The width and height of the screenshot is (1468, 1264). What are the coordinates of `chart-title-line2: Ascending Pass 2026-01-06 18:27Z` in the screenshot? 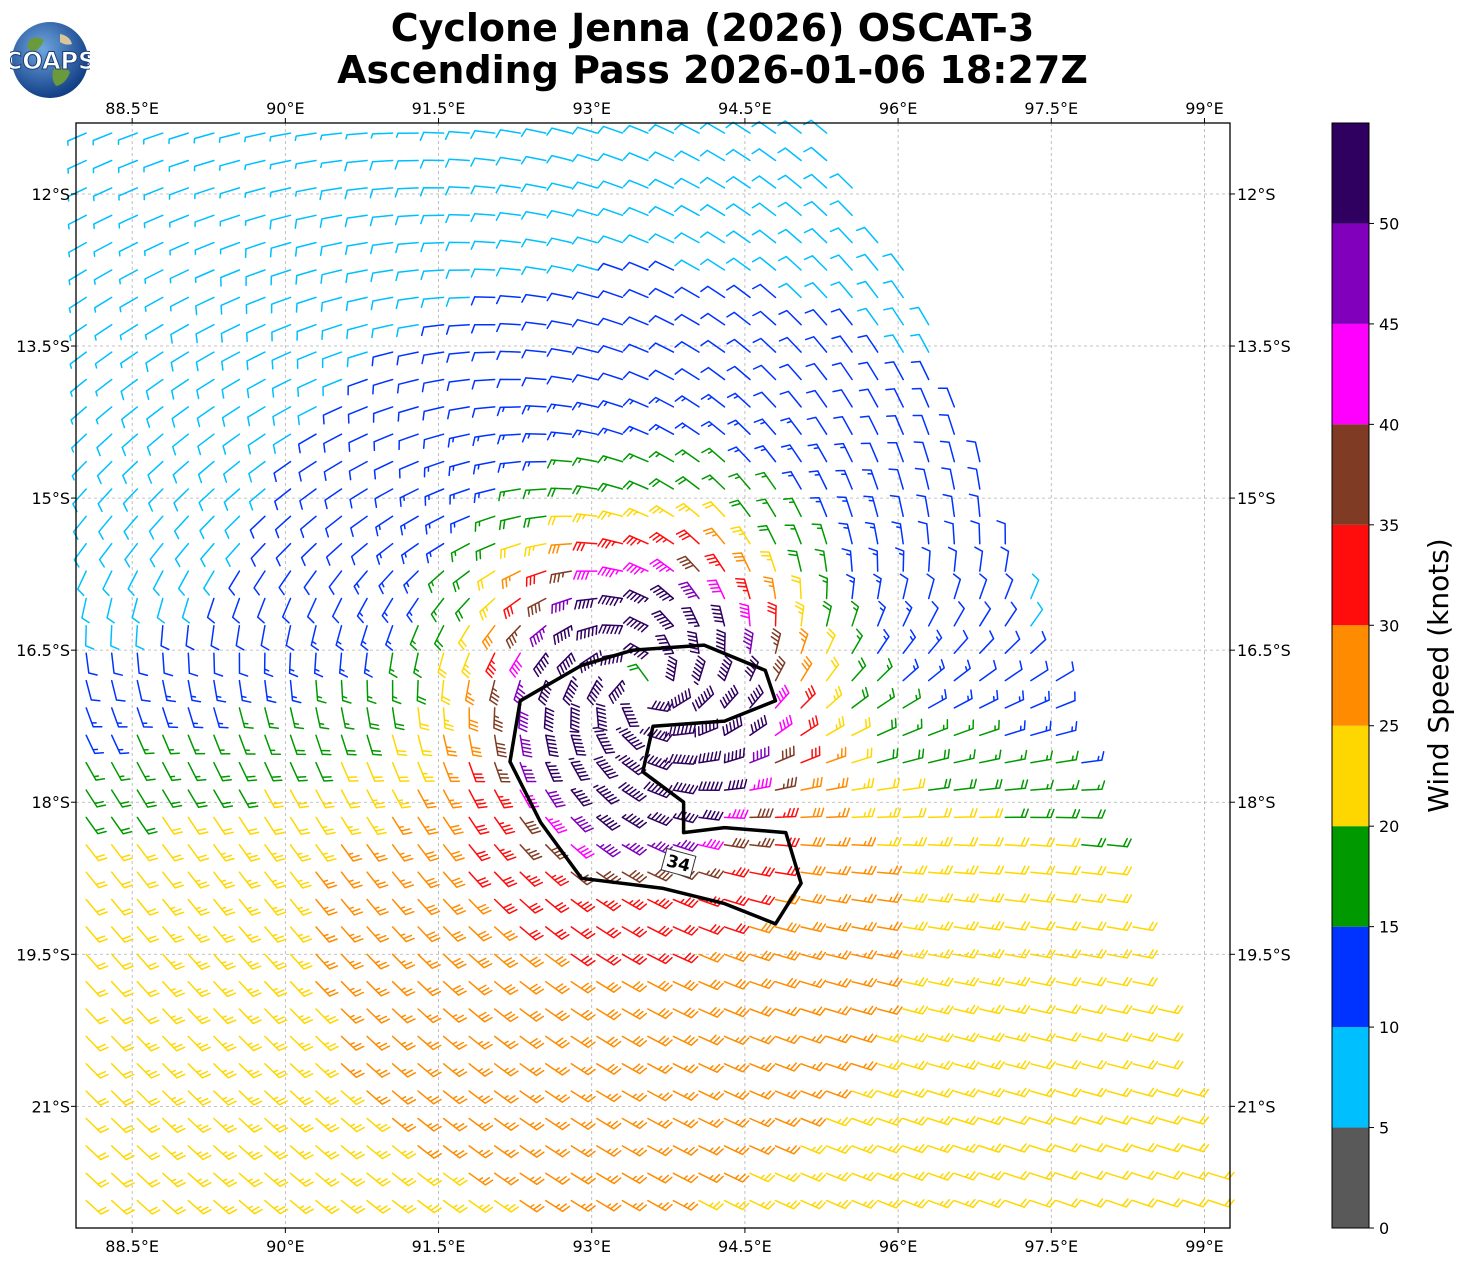 It's located at (712, 70).